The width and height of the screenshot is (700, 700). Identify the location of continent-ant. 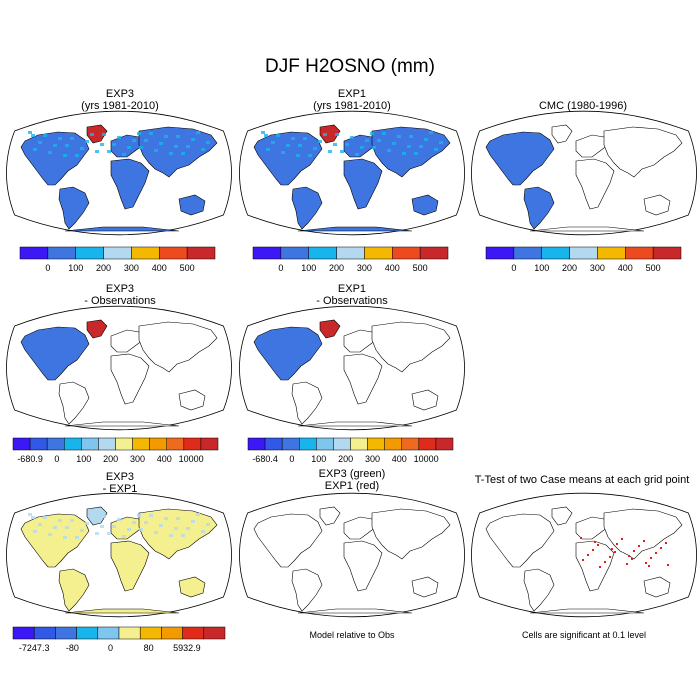
(587, 611).